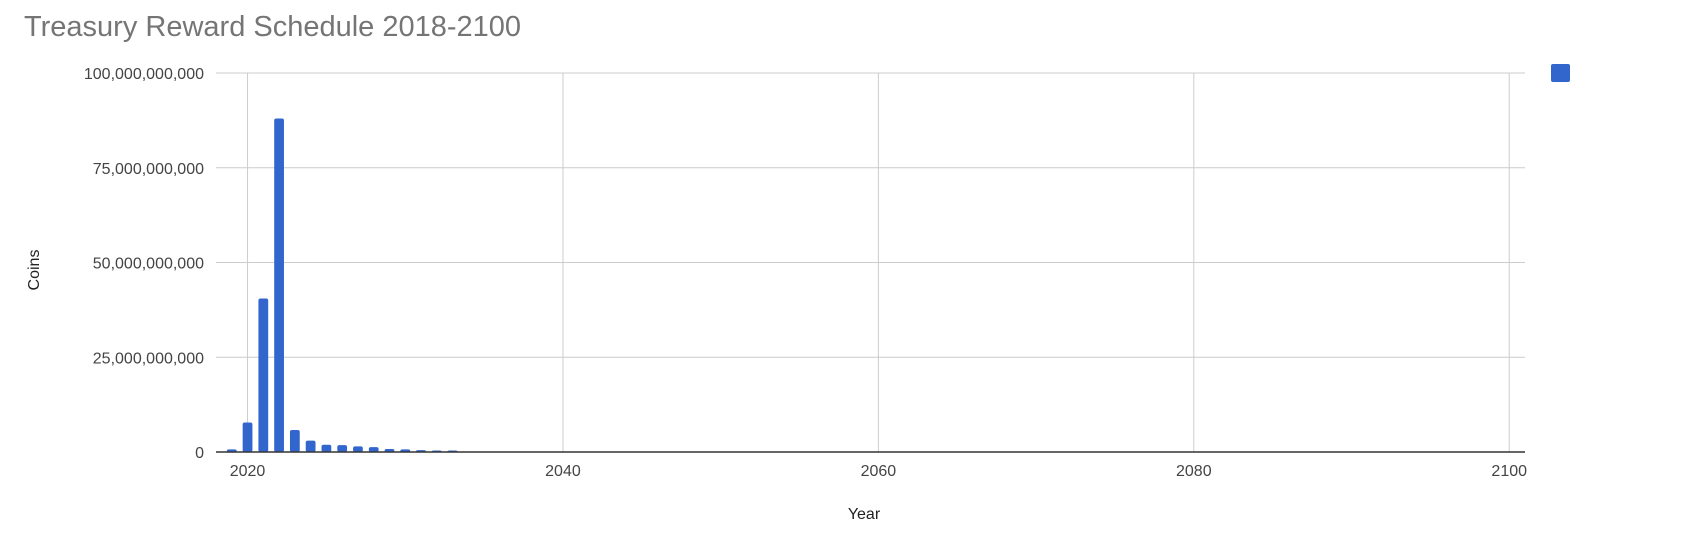 The image size is (1695, 546). Describe the element at coordinates (199, 453) in the screenshot. I see `y-tick-label: 0` at that location.